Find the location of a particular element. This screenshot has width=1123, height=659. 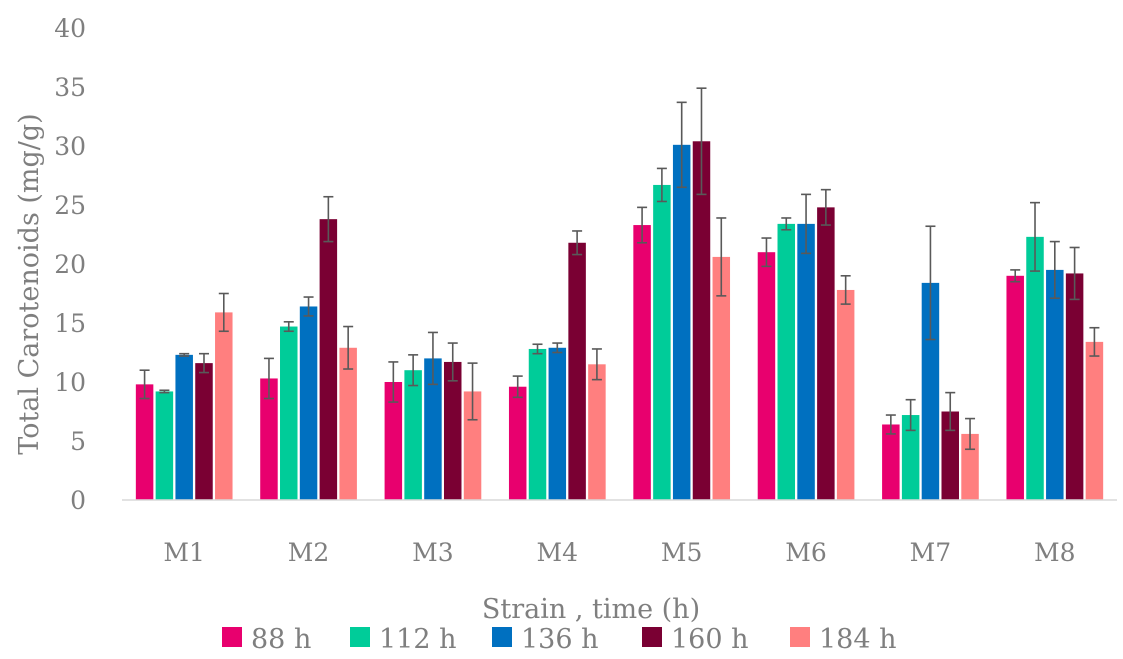

error-bar-m5-136h is located at coordinates (681, 145).